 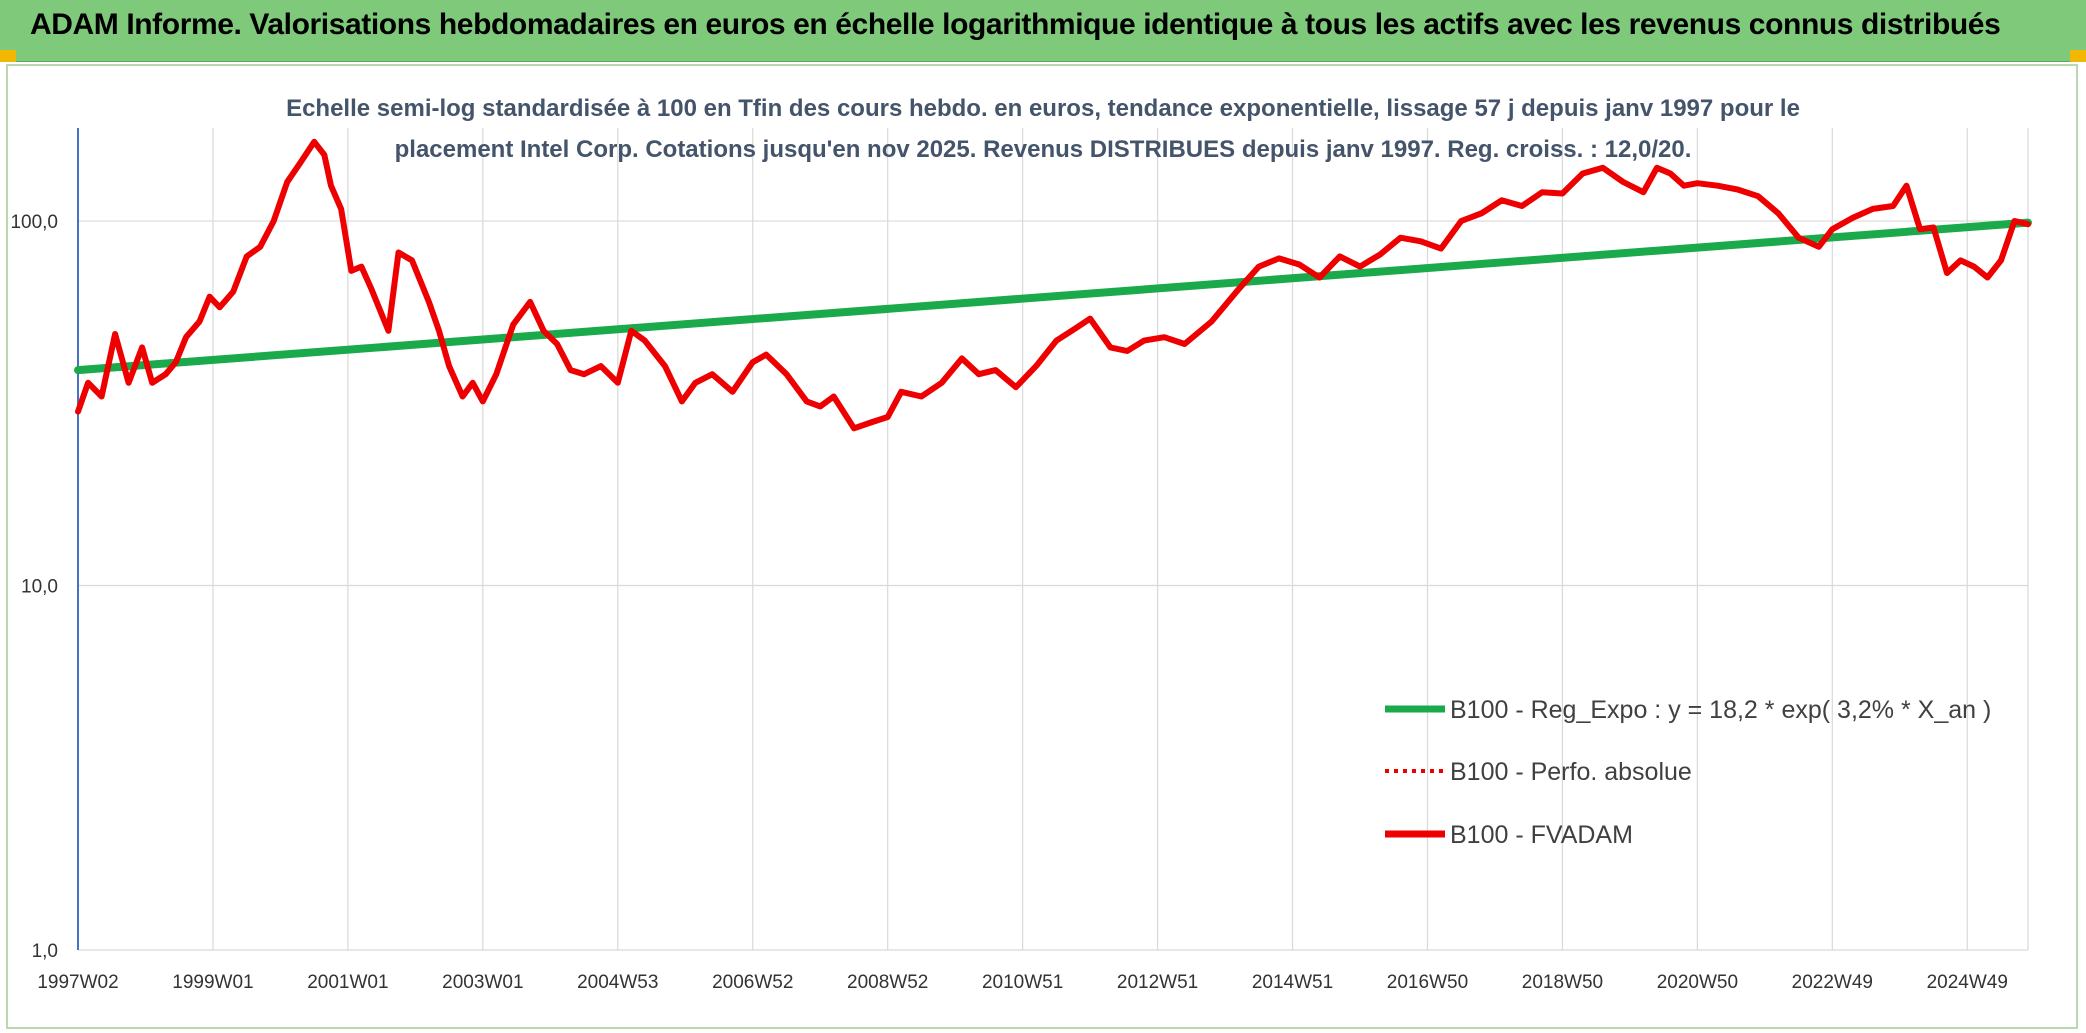 I want to click on x-tick-label: 2003W01, so click(x=482, y=982).